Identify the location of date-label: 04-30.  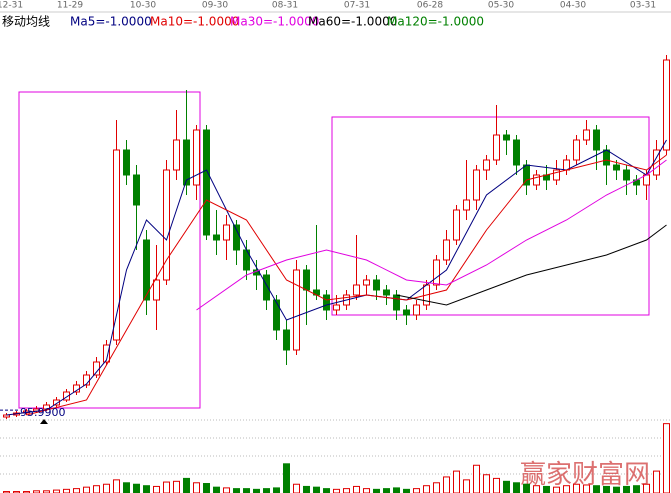
(573, 6).